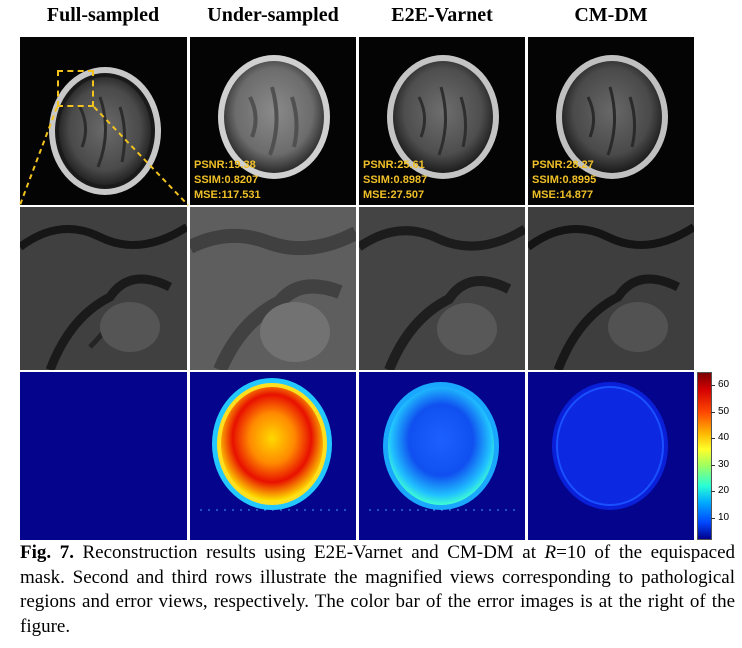 Image resolution: width=742 pixels, height=648 pixels. I want to click on figure-label: Fig. 7., so click(47, 552).